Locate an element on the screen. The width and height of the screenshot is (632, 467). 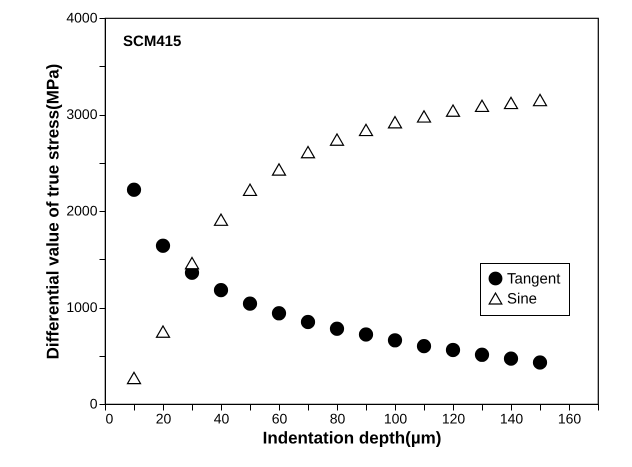
legend-label: Tangent is located at coordinates (534, 279).